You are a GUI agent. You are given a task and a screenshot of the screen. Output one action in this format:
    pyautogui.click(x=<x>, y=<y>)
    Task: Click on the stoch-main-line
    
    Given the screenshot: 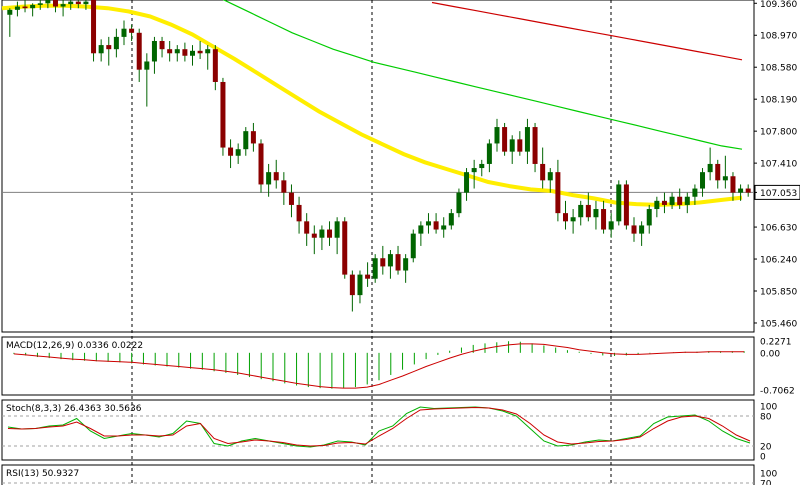 What is the action you would take?
    pyautogui.click(x=379, y=427)
    